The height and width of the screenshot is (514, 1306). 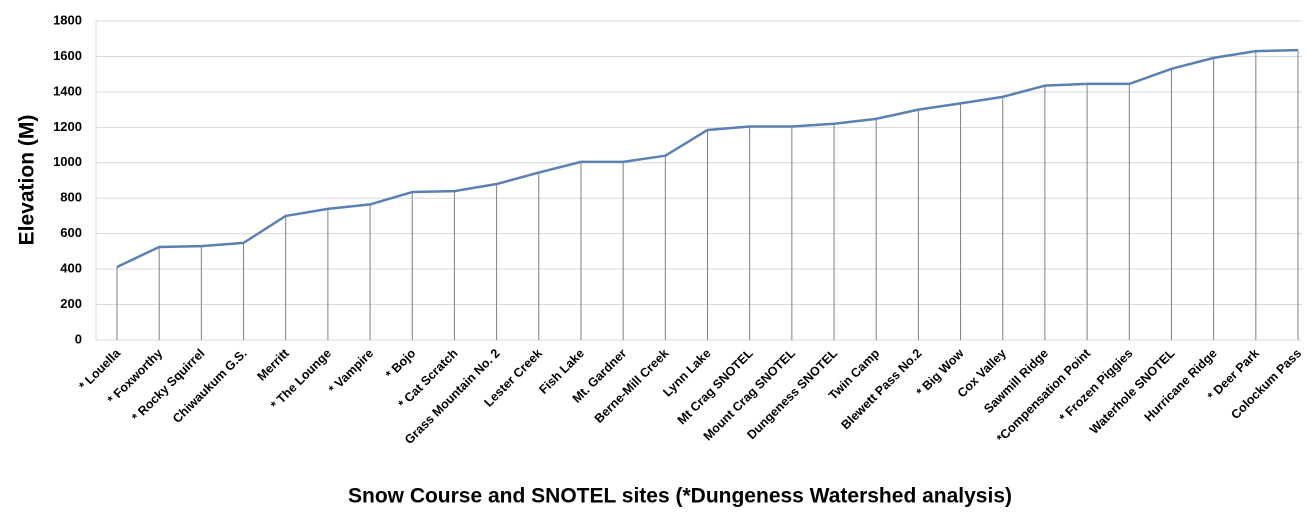 What do you see at coordinates (71, 268) in the screenshot?
I see `y-tick-label: 400` at bounding box center [71, 268].